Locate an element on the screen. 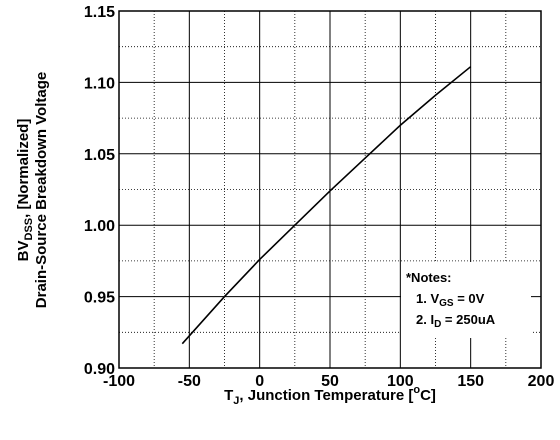 The image size is (560, 440). x-tick-label: 100 is located at coordinates (400, 381).